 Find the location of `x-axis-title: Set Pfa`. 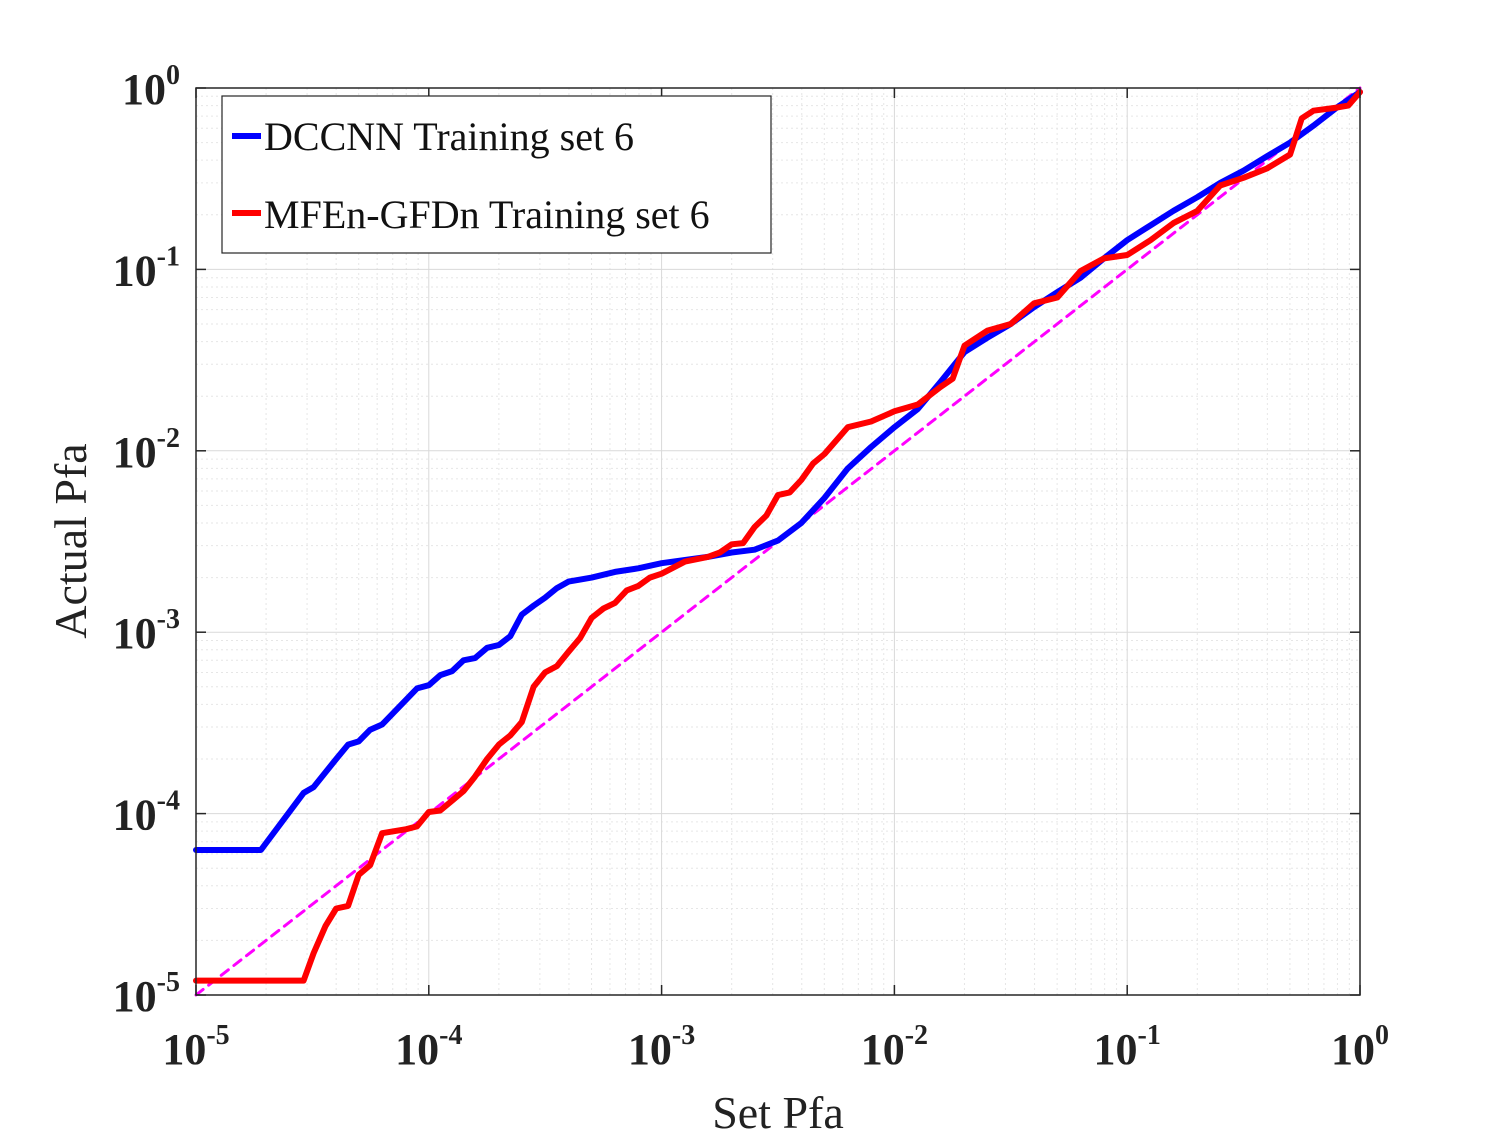

x-axis-title: Set Pfa is located at coordinates (778, 1112).